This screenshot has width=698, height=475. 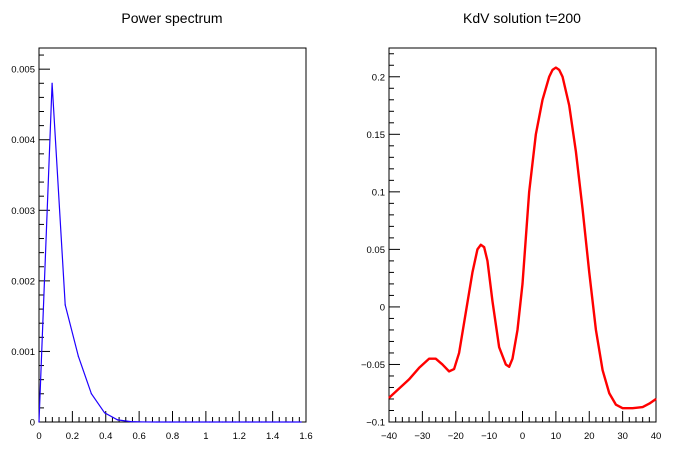 What do you see at coordinates (589, 436) in the screenshot?
I see `x-tick-label: 20` at bounding box center [589, 436].